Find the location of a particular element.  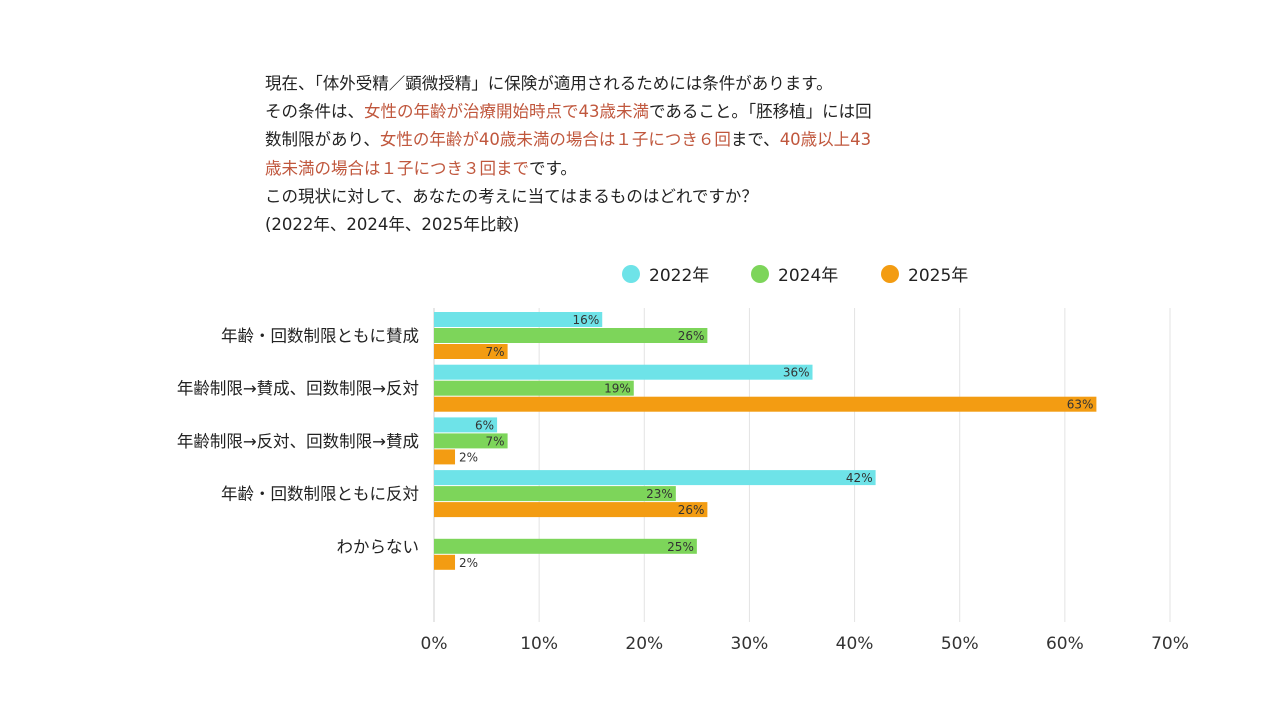

legend-label: 2022年 is located at coordinates (679, 276).